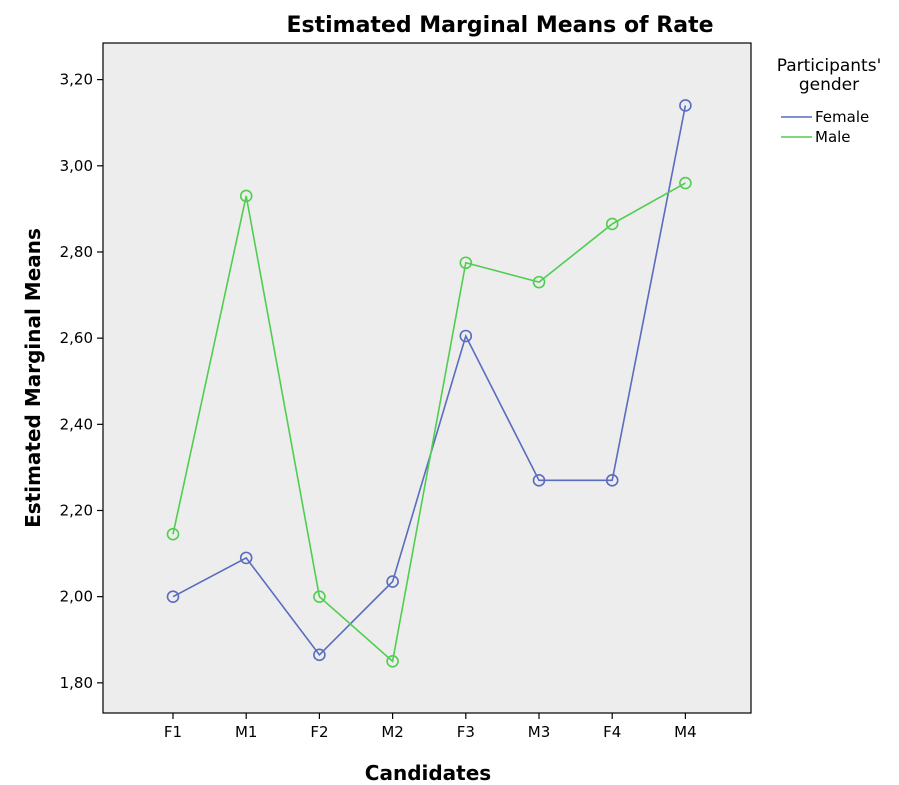 The height and width of the screenshot is (785, 899). What do you see at coordinates (33, 378) in the screenshot?
I see `y-axis-label: Estimated Marginal Means` at bounding box center [33, 378].